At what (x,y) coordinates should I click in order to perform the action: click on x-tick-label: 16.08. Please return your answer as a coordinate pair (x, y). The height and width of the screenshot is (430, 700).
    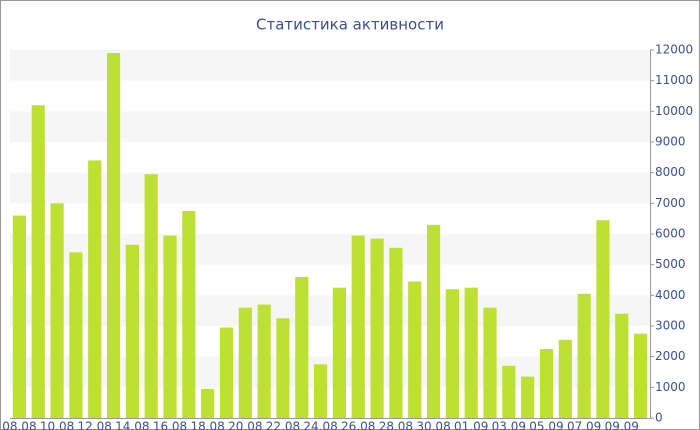
    Looking at the image, I should click on (170, 425).